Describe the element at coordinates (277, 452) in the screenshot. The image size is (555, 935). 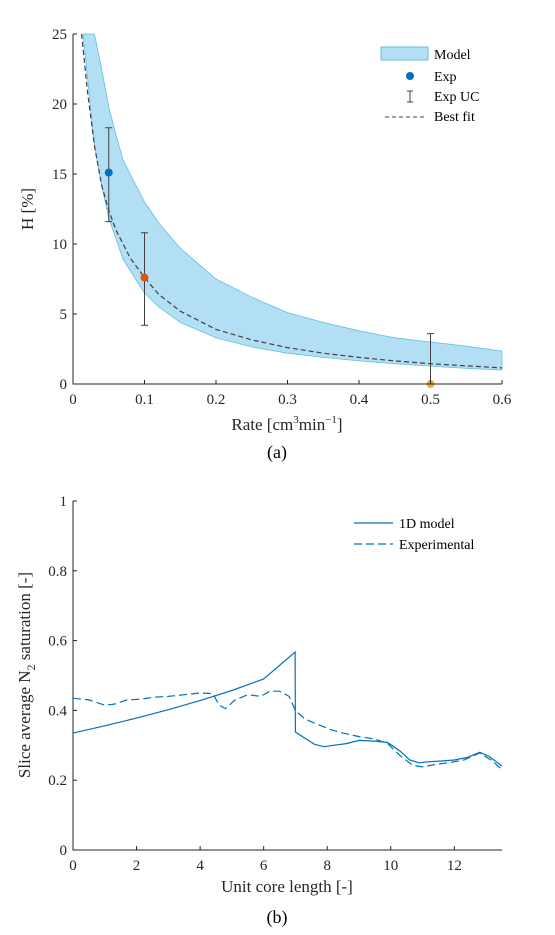
I see `chart-a-caption: (a)` at that location.